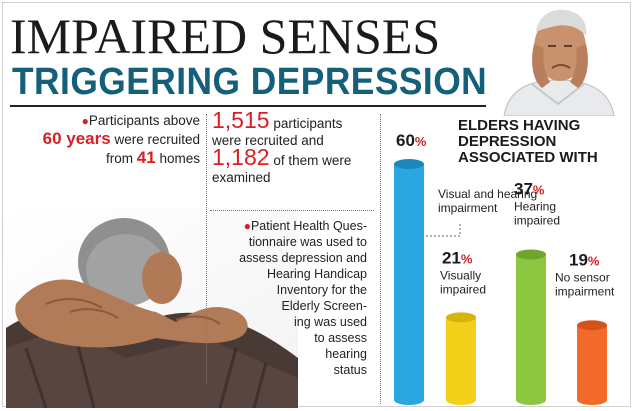  What do you see at coordinates (303, 258) in the screenshot?
I see `method-line: assess depression and` at bounding box center [303, 258].